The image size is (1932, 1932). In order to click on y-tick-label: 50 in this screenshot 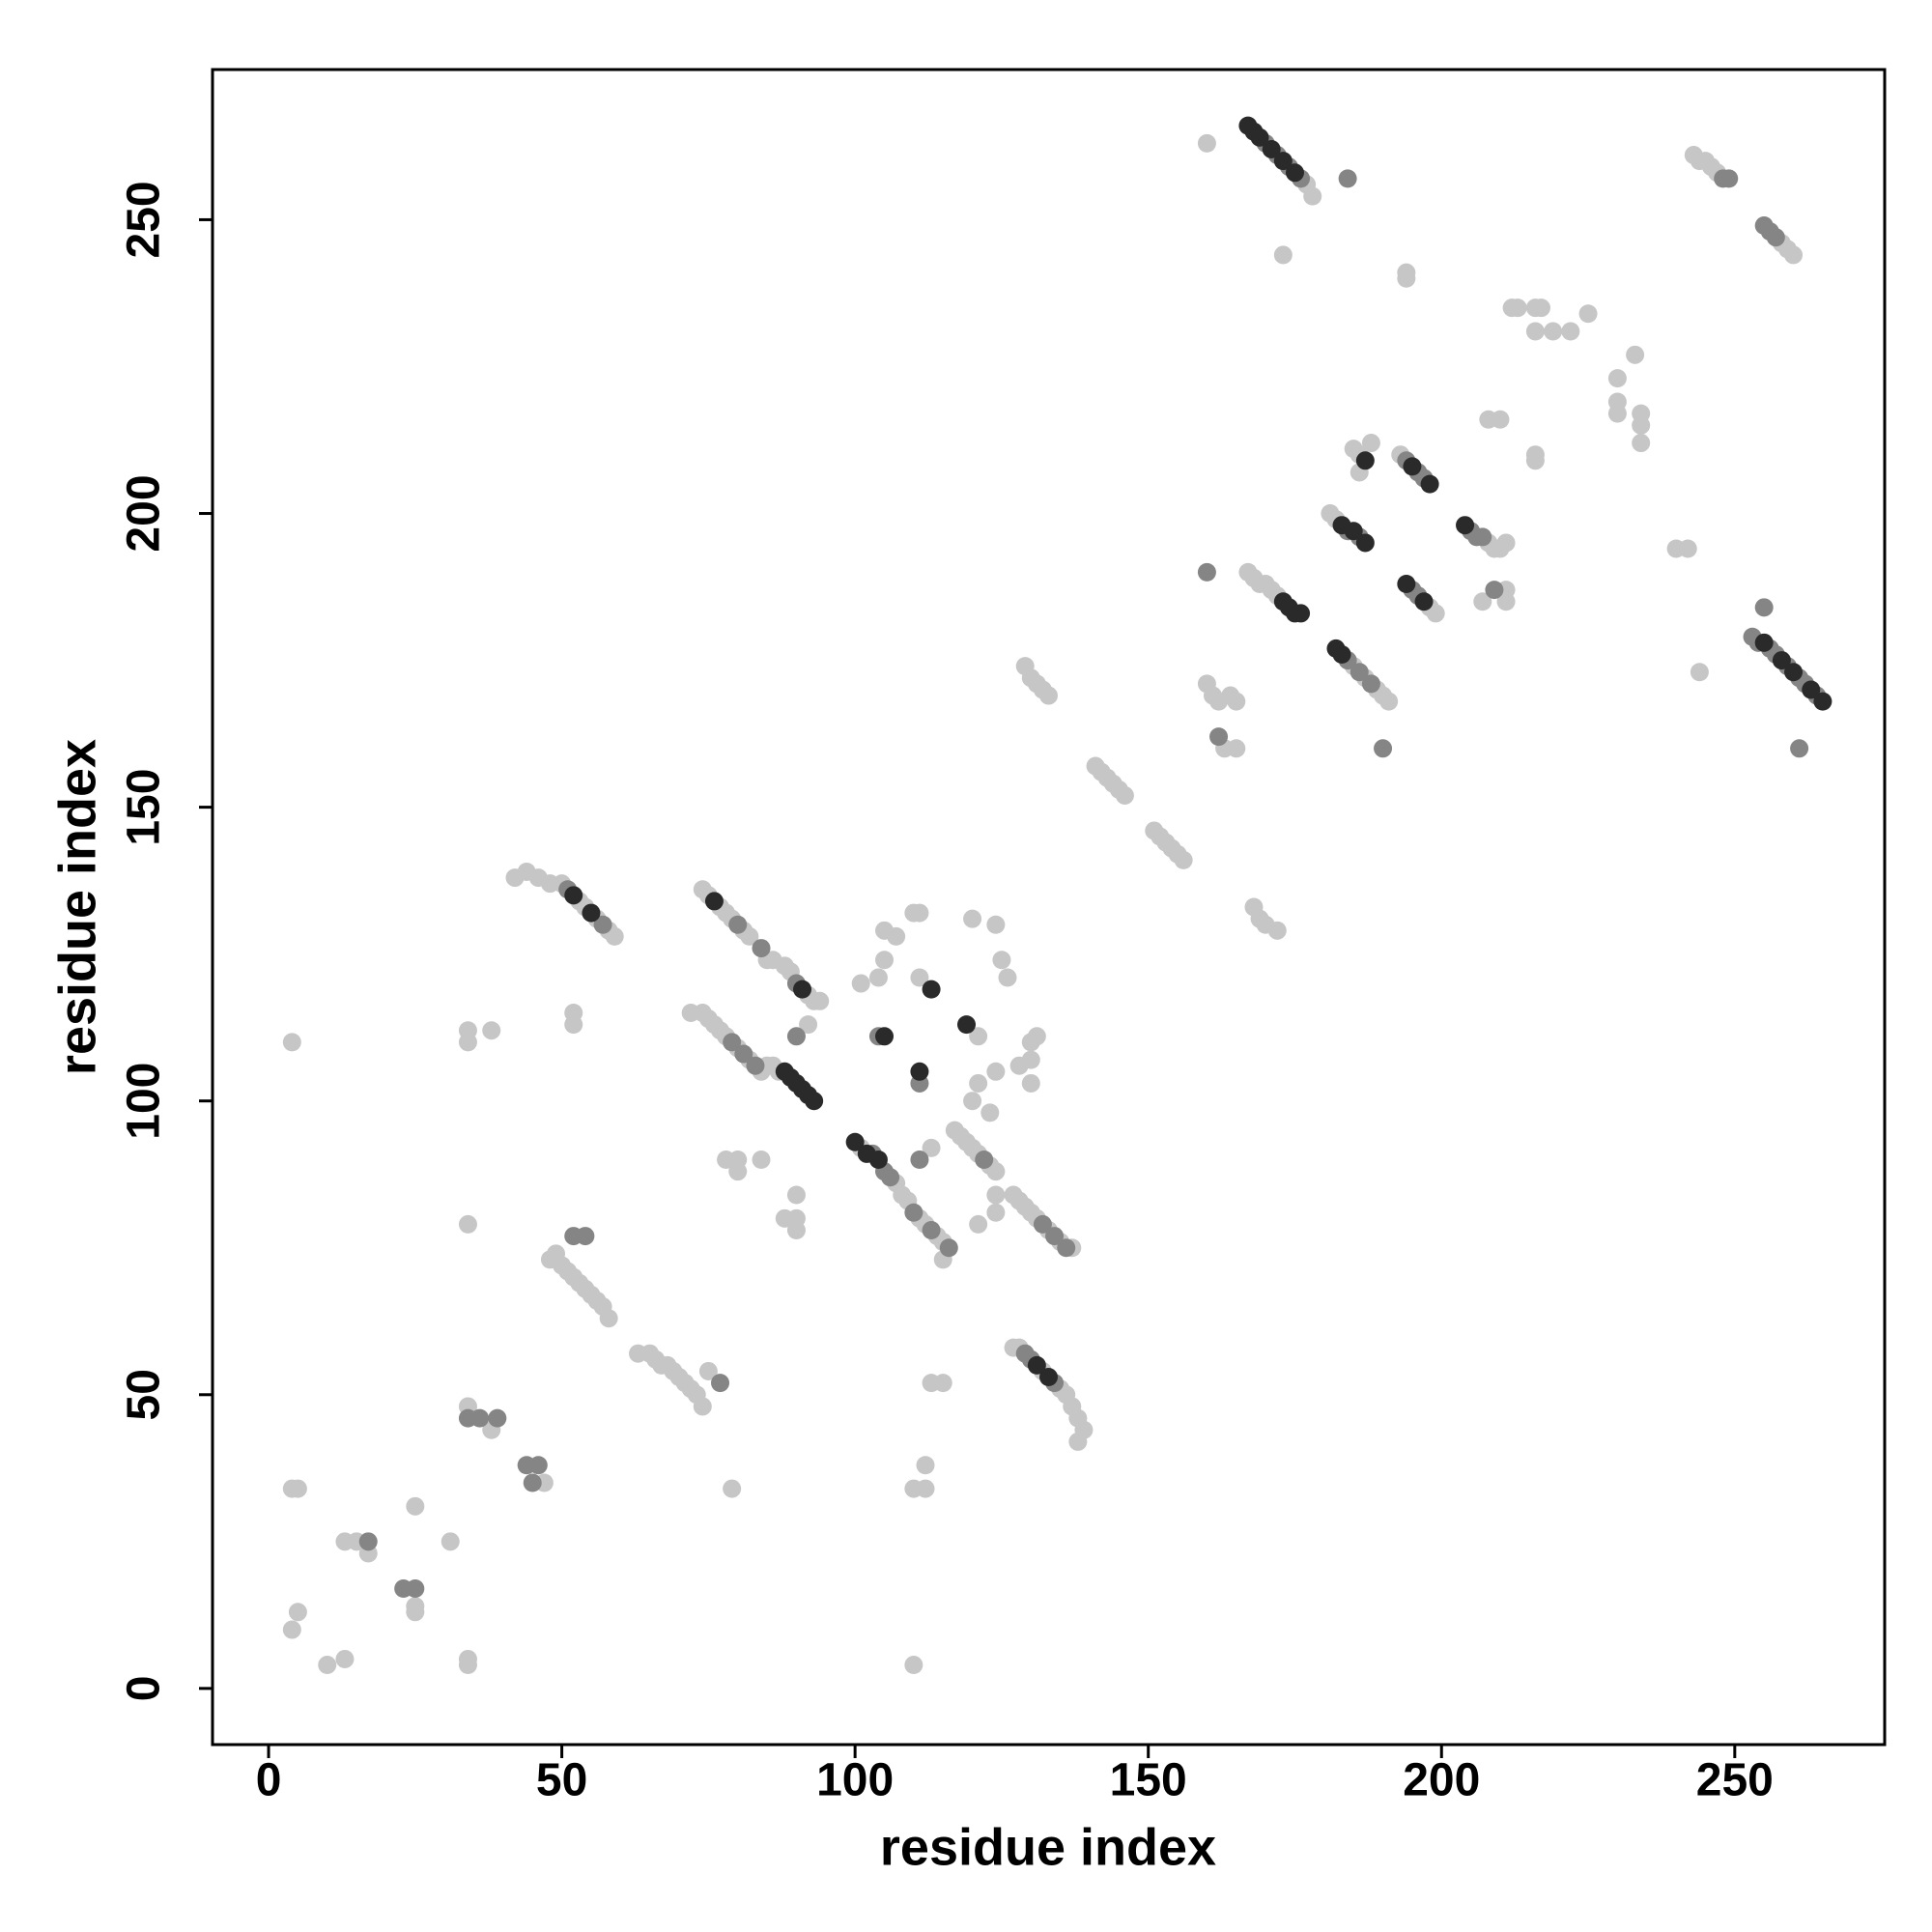, I will do `click(144, 1394)`.